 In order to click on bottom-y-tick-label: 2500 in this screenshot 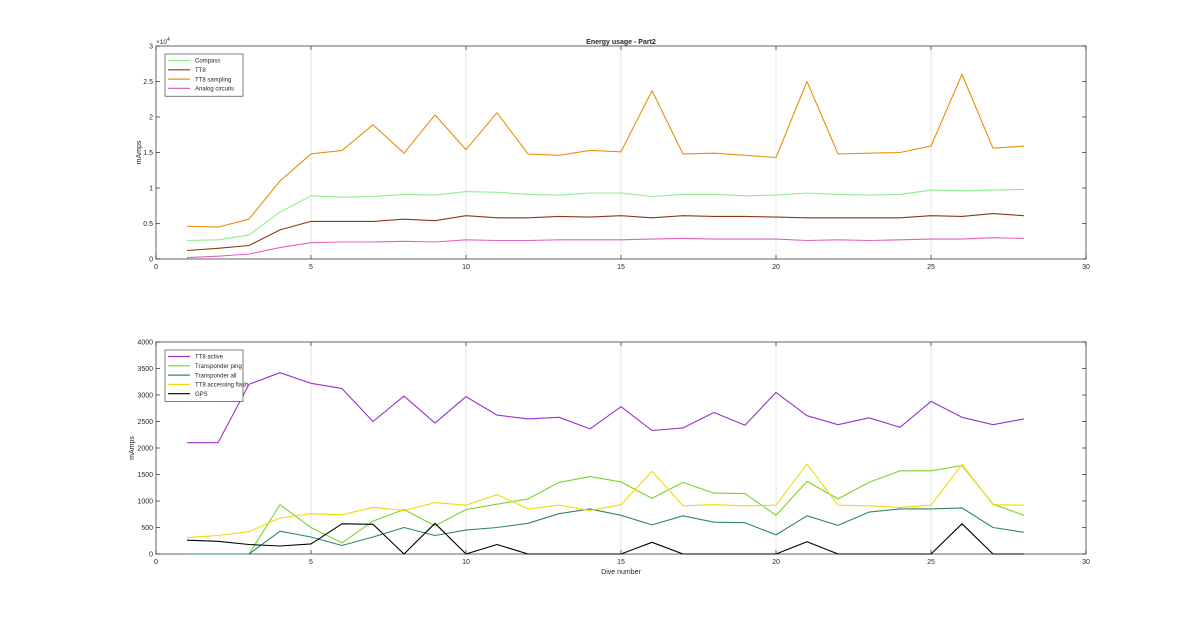, I will do `click(145, 422)`.